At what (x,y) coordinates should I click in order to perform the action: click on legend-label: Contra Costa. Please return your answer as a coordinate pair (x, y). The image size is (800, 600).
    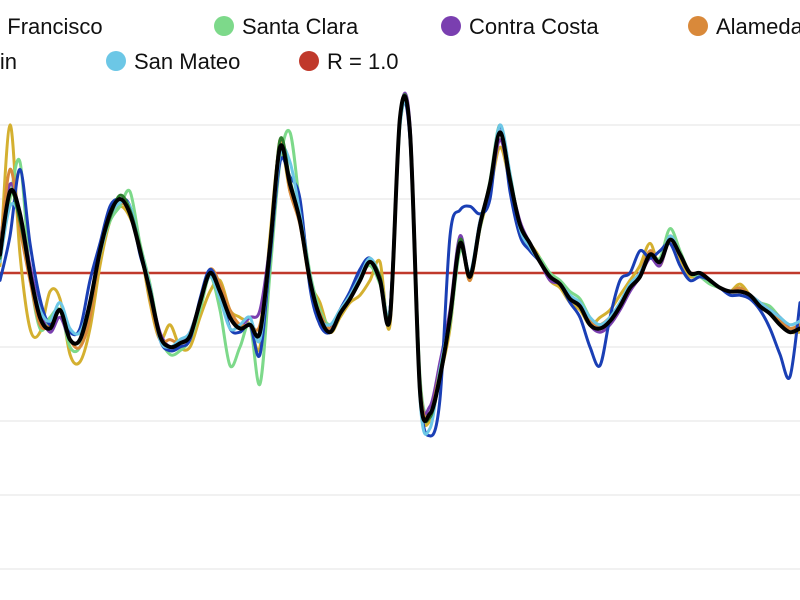
    Looking at the image, I should click on (534, 26).